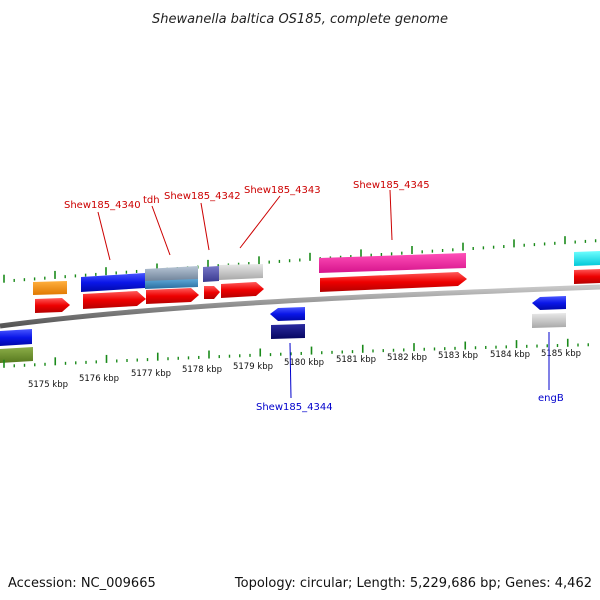  Describe the element at coordinates (356, 360) in the screenshot. I see `tick-label-5181: 5181 kbp` at that location.